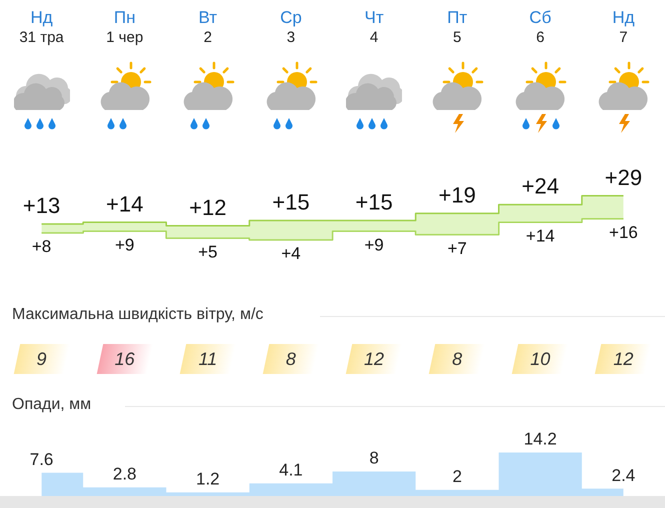  Describe the element at coordinates (42, 246) in the screenshot. I see `data-label: +8` at that location.